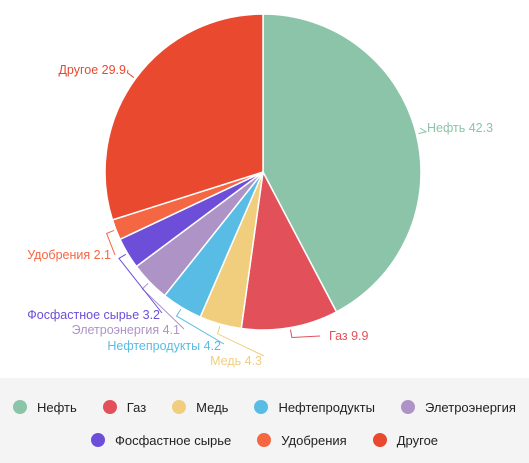  Describe the element at coordinates (126, 330) in the screenshot. I see `slice-label-5: Элетроэнергия 4.1` at that location.